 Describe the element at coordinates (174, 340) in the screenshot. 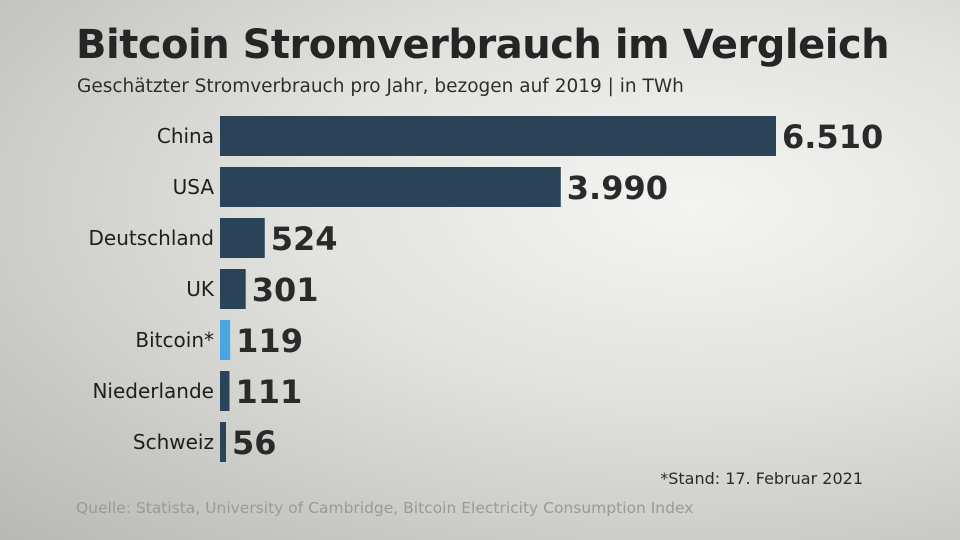

I see `category-label-bitcoin: Bitcoin*` at that location.